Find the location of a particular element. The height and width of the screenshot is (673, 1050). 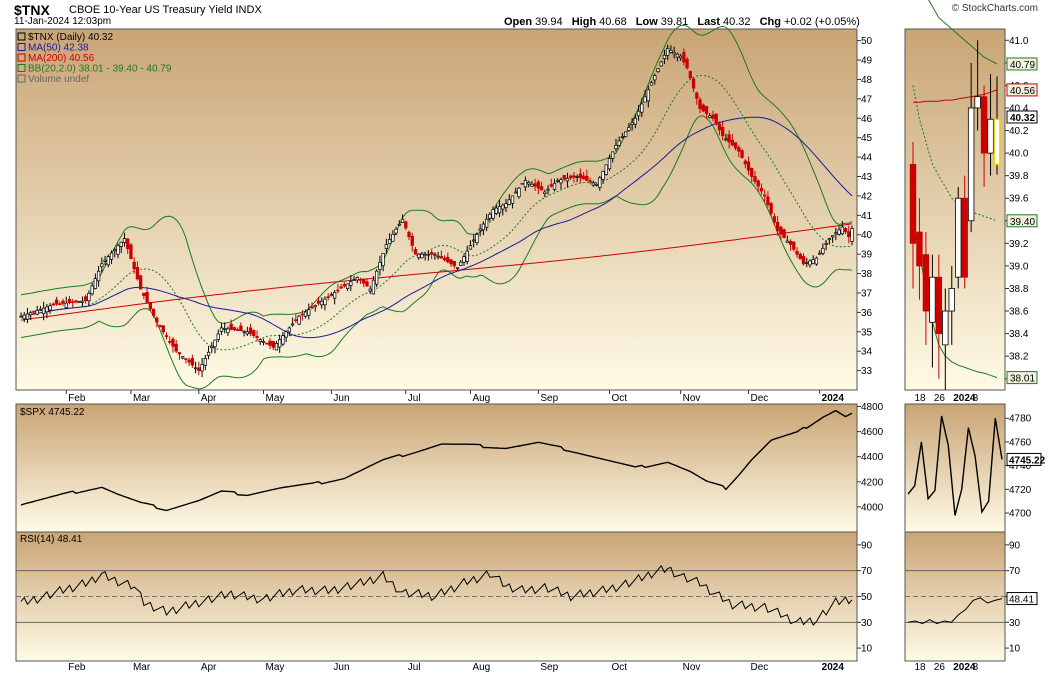

zoom-ytick-label: 38.6 is located at coordinates (1019, 312).